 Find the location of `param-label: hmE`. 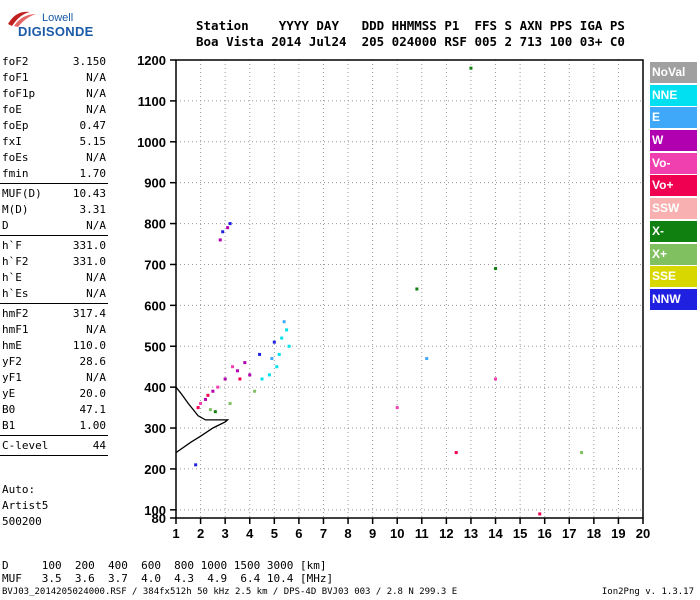

param-label: hmE is located at coordinates (12, 345).